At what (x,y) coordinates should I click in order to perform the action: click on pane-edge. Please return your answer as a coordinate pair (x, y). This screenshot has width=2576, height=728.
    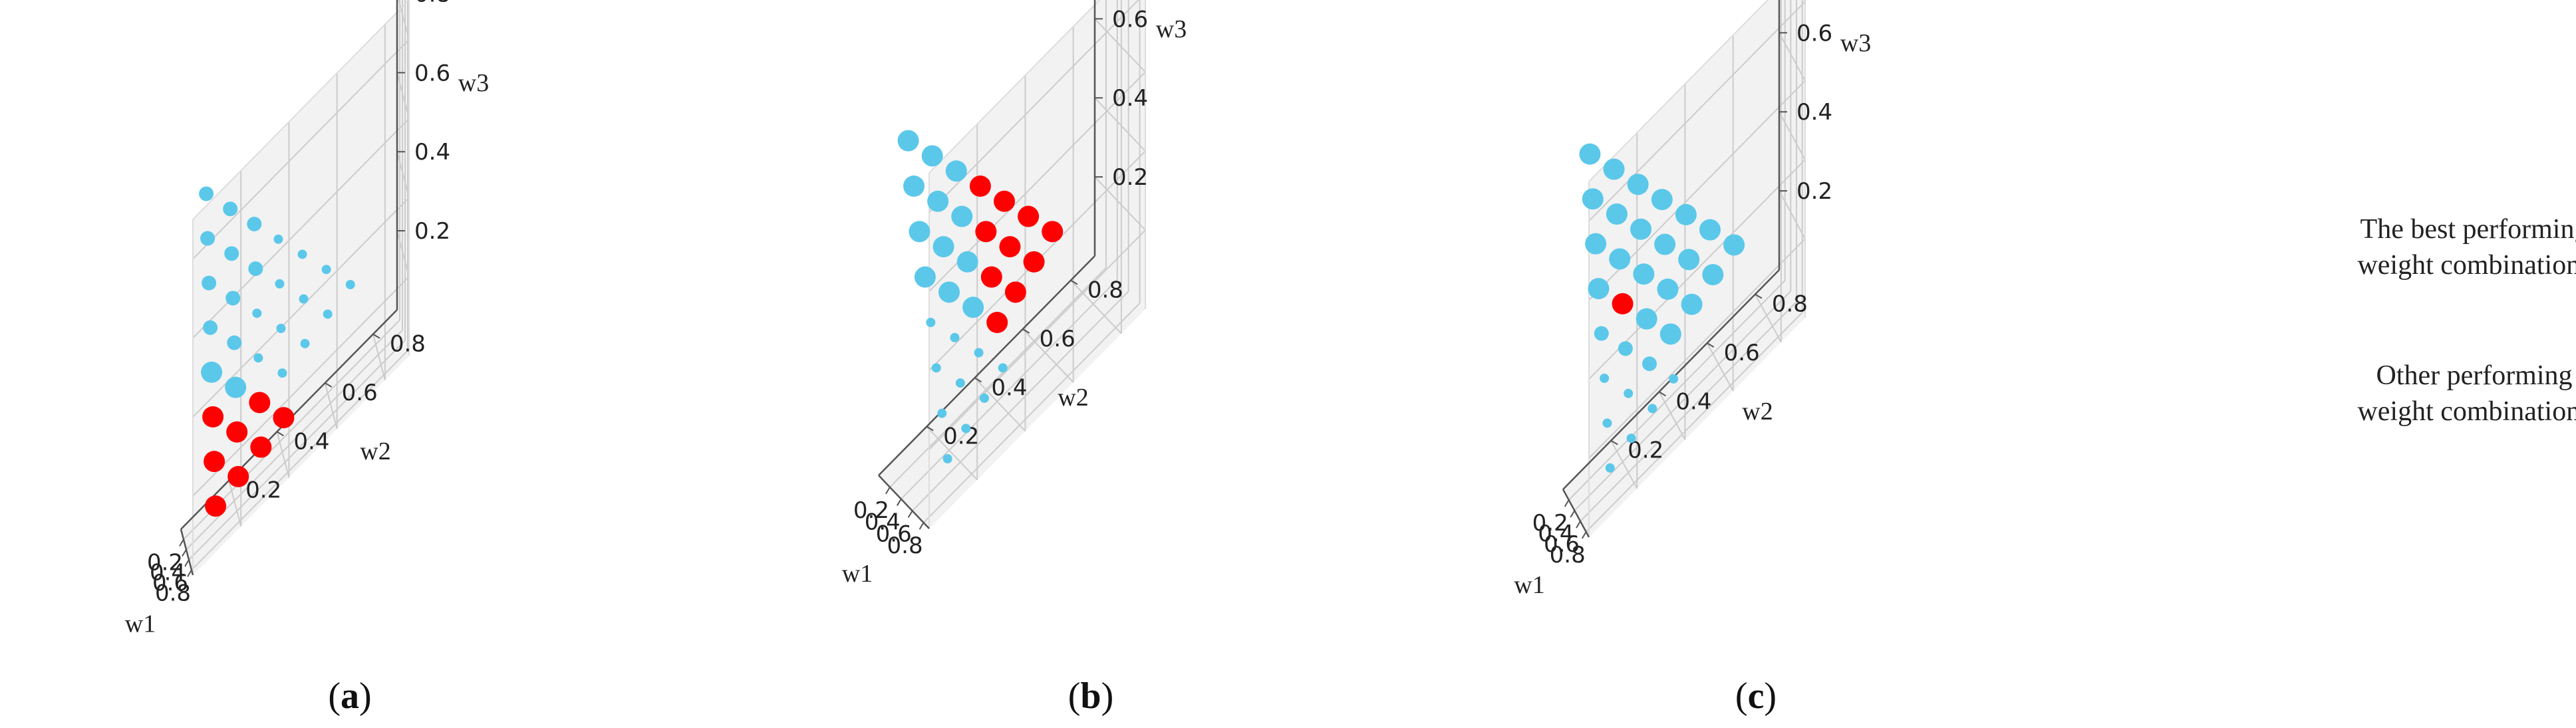
    Looking at the image, I should click on (1678, 91).